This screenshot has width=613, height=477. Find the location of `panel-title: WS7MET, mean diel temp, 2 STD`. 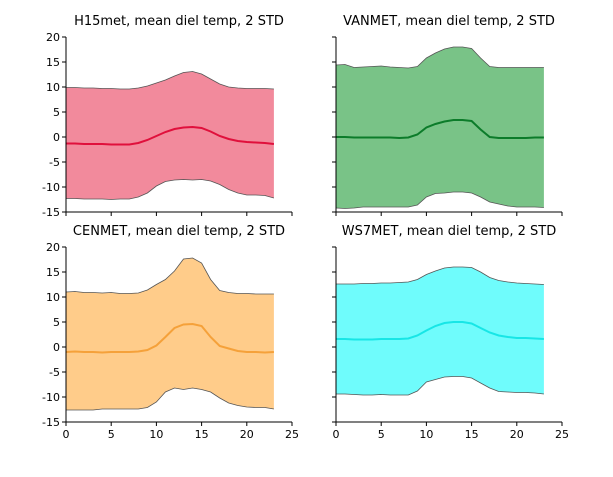

panel-title: WS7MET, mean diel temp, 2 STD is located at coordinates (449, 231).